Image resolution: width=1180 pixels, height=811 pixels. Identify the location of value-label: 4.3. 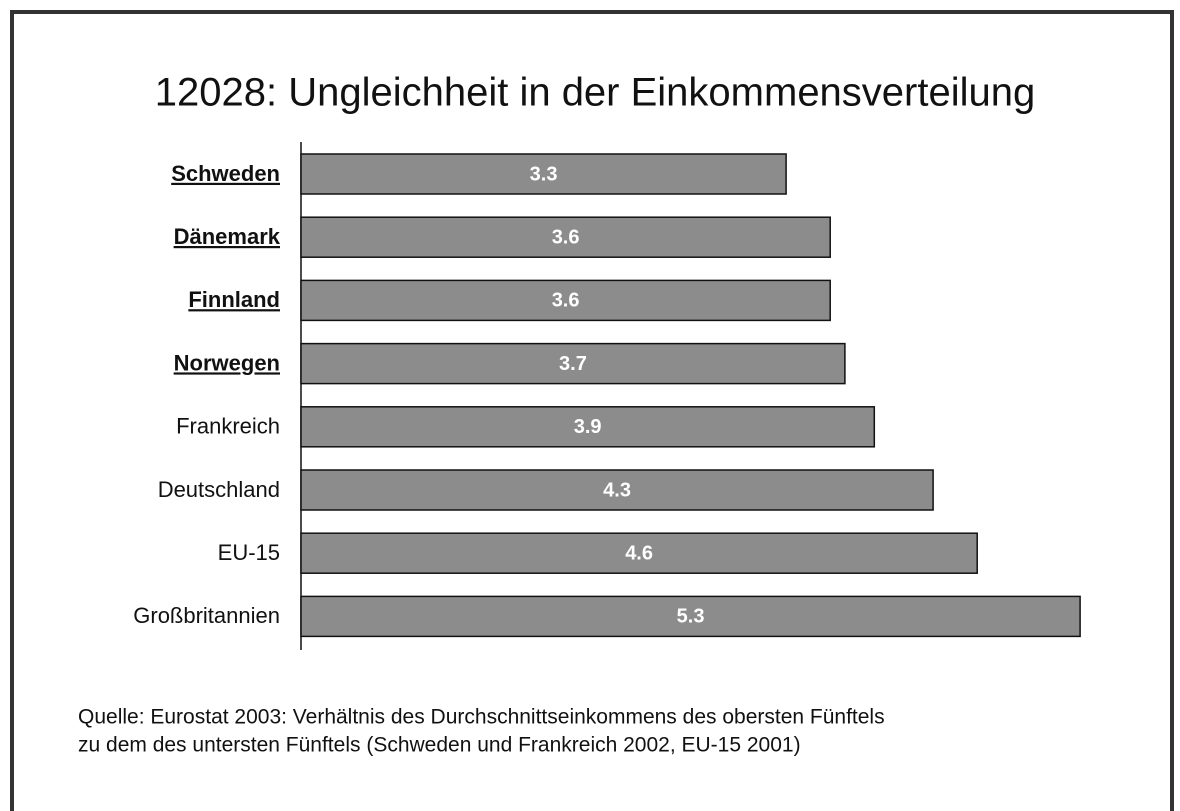
(617, 490).